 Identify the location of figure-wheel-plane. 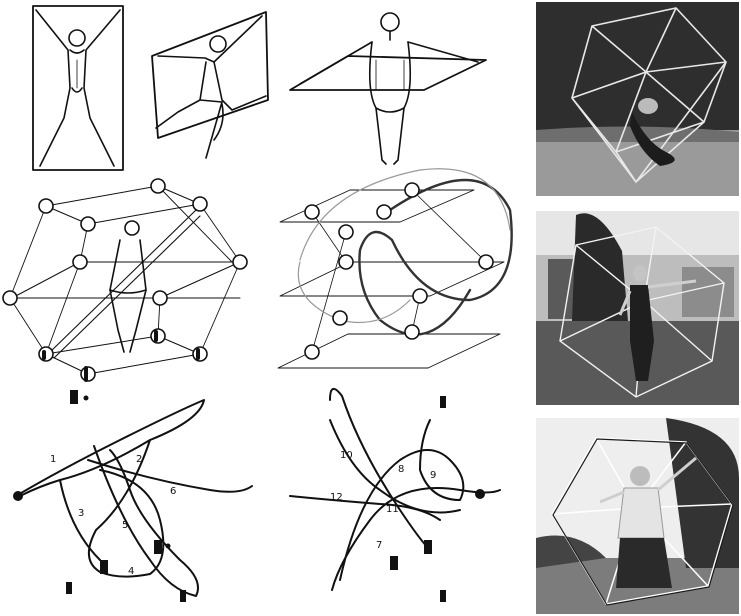
(210, 85).